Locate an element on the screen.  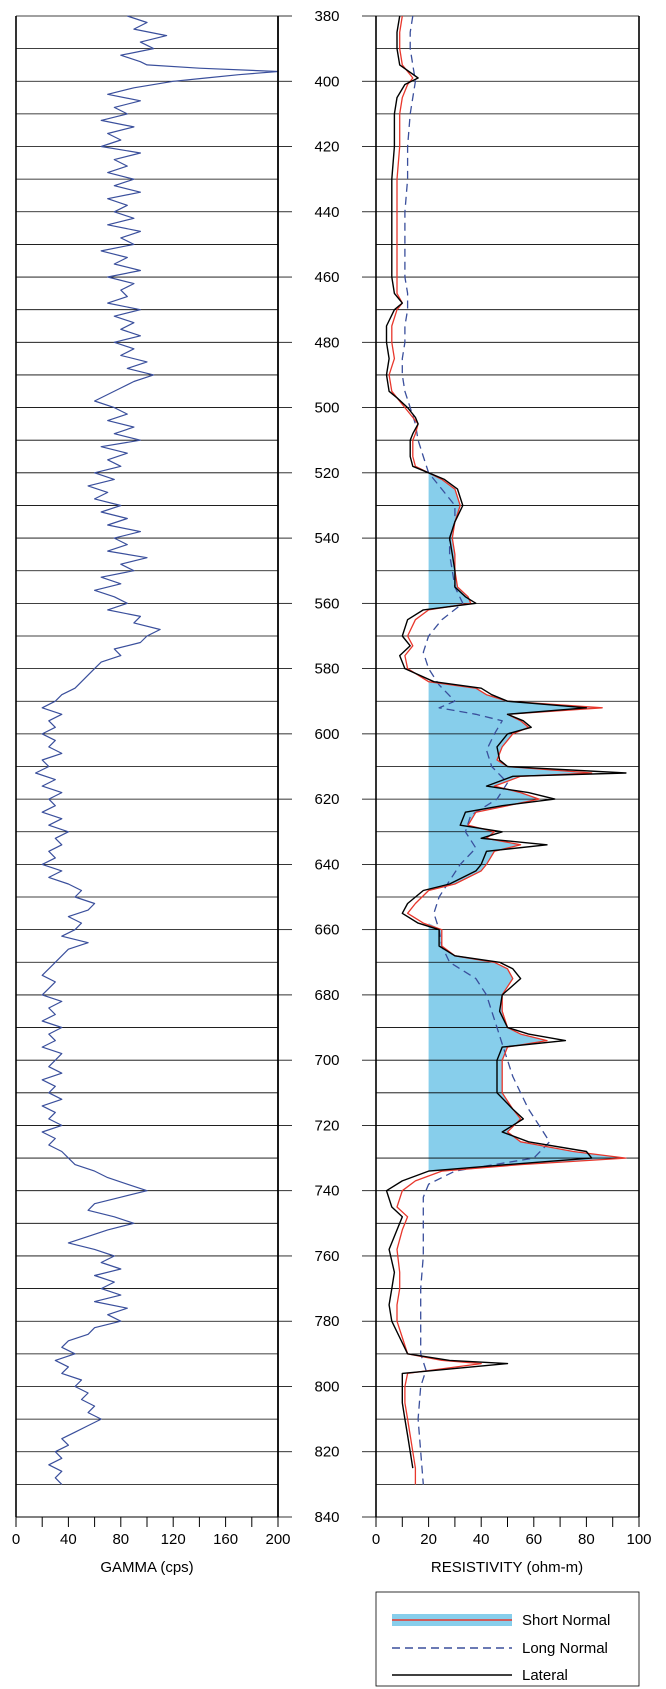
depth-tick-label: 720 is located at coordinates (326, 1125).